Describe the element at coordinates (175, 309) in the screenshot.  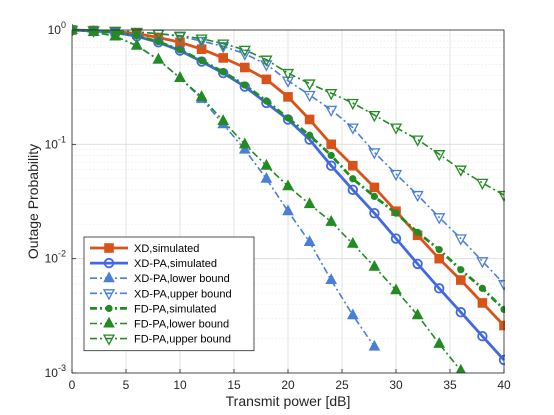
I see `legend-label: FD-PA,simulated` at that location.